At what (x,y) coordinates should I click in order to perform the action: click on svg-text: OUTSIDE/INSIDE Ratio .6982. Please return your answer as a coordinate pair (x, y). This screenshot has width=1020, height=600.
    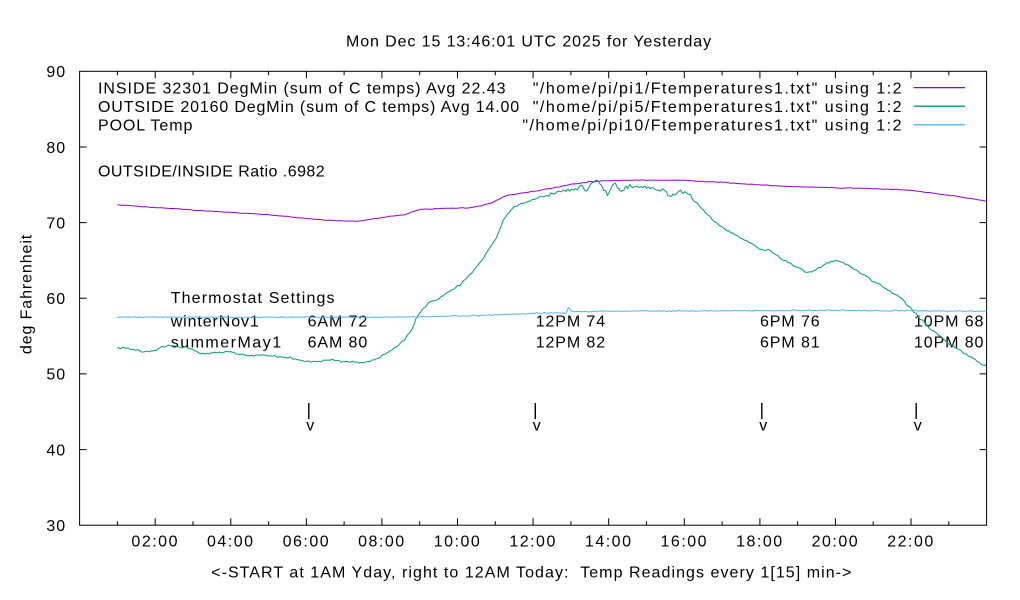
    Looking at the image, I should click on (211, 172).